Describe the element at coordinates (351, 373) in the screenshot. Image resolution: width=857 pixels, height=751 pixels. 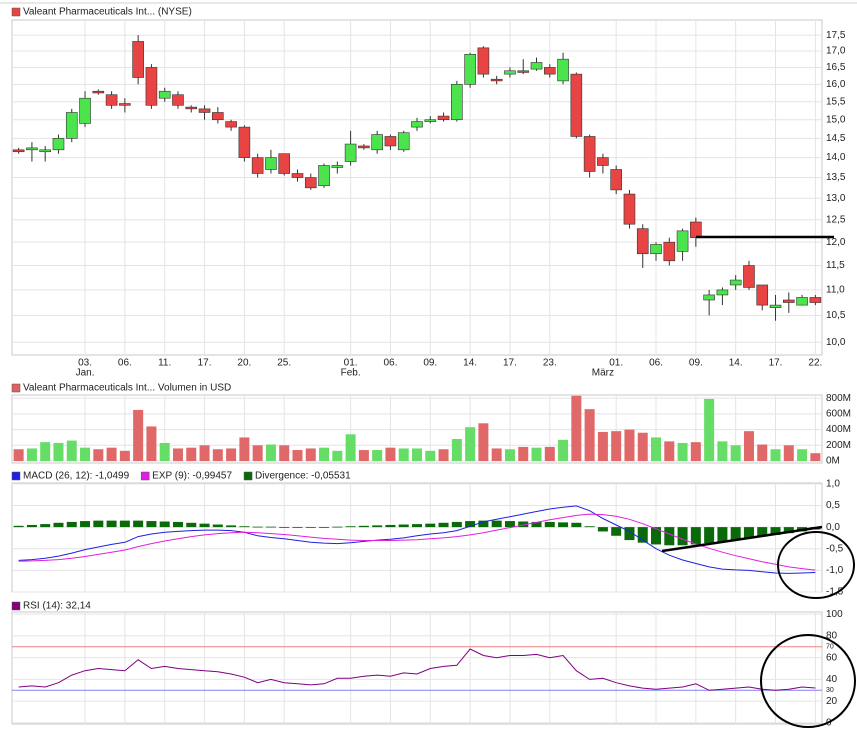
I see `x-month-label: Feb.` at that location.